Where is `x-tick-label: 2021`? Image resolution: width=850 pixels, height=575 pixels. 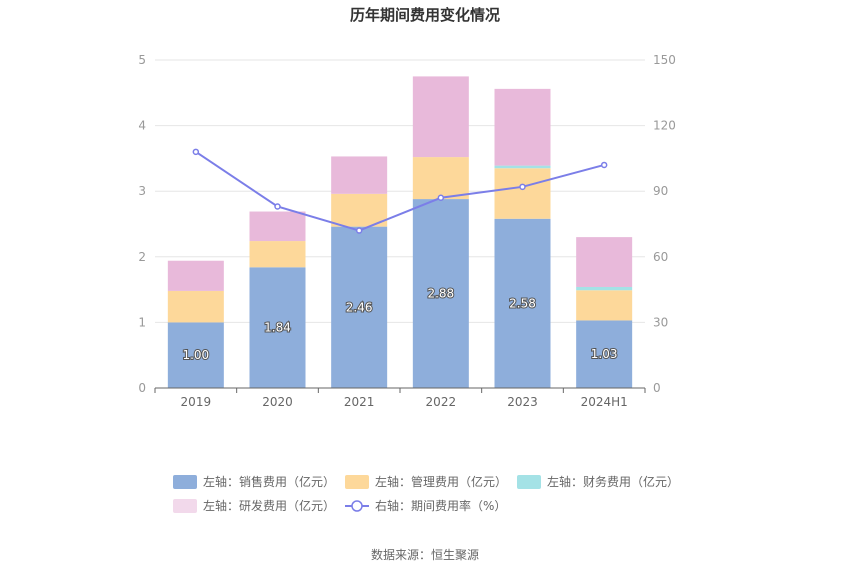
x-tick-label: 2021 is located at coordinates (359, 402).